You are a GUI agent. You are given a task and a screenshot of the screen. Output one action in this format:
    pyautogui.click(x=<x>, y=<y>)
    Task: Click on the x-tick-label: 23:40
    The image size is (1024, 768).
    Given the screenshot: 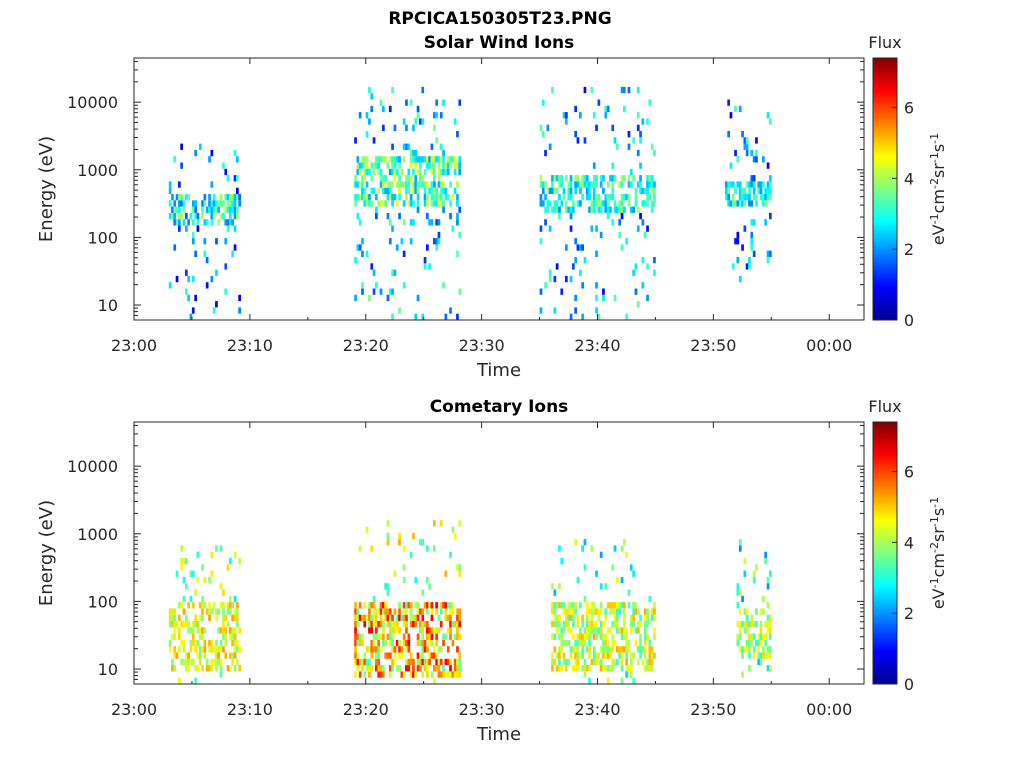 What is the action you would take?
    pyautogui.click(x=597, y=345)
    